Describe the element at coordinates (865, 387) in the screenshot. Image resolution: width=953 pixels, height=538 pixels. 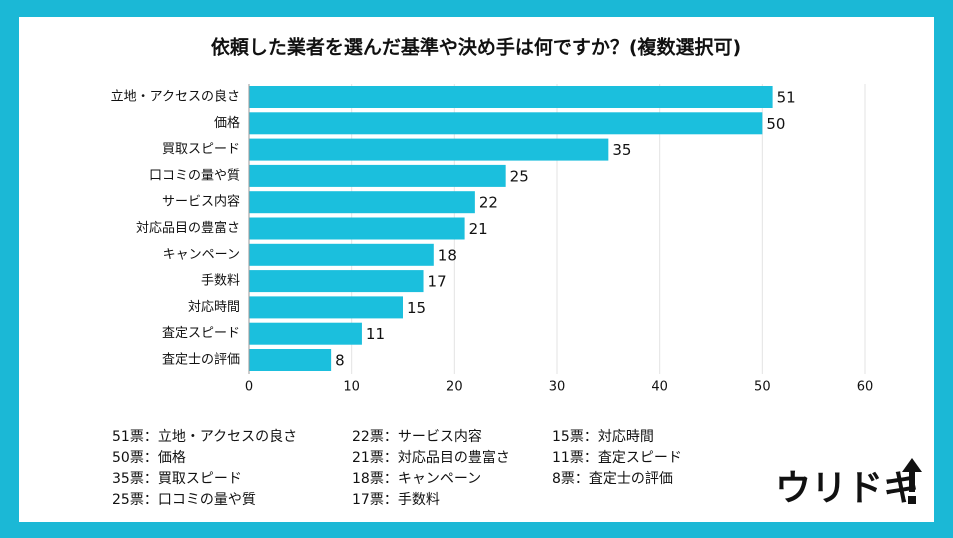
I see `x-tick-label: 60` at that location.